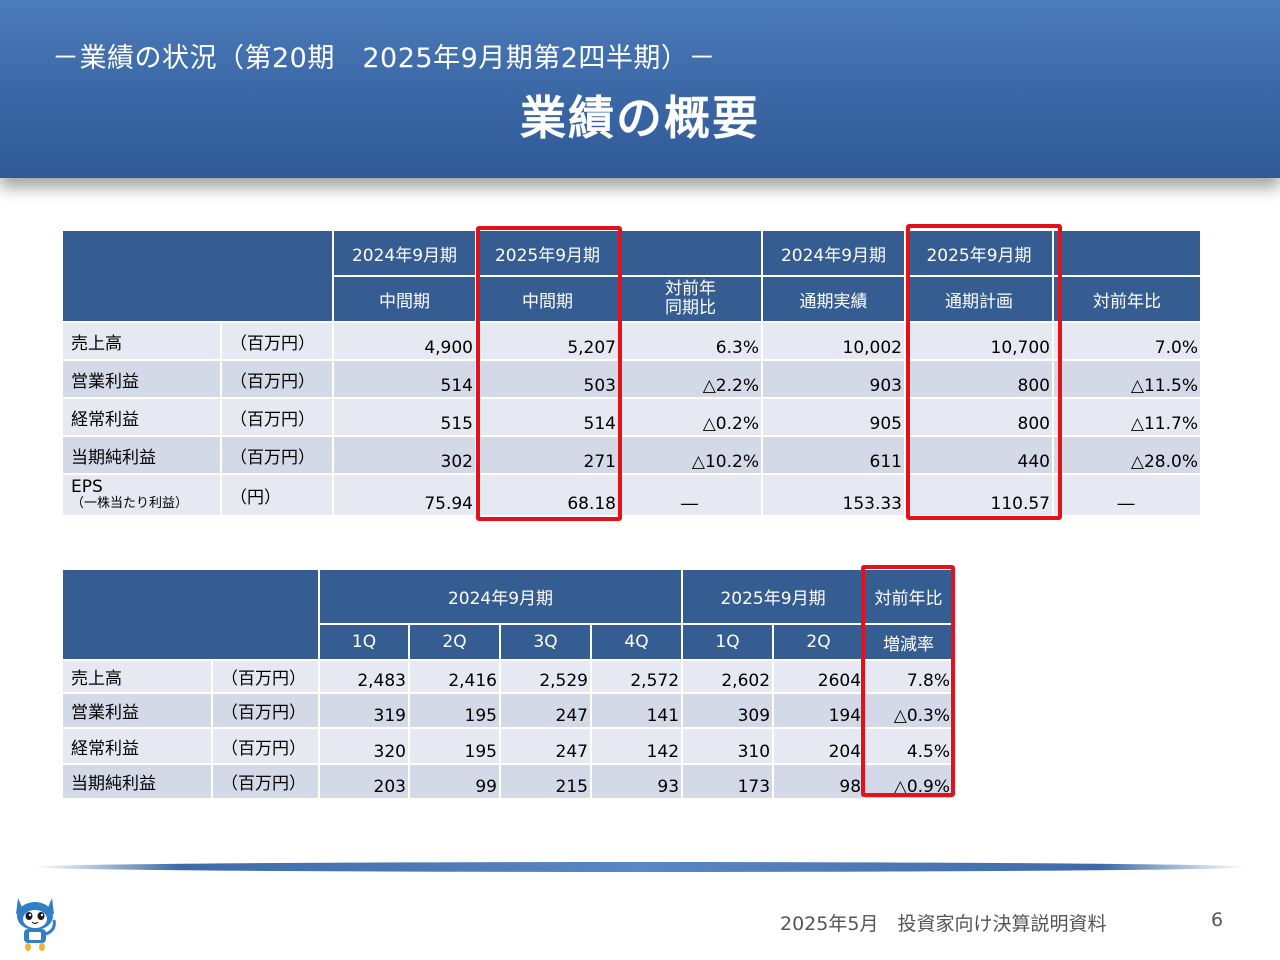 The image size is (1280, 960). Describe the element at coordinates (500, 596) in the screenshot. I see `table2-group-header: 2024年9月期` at that location.